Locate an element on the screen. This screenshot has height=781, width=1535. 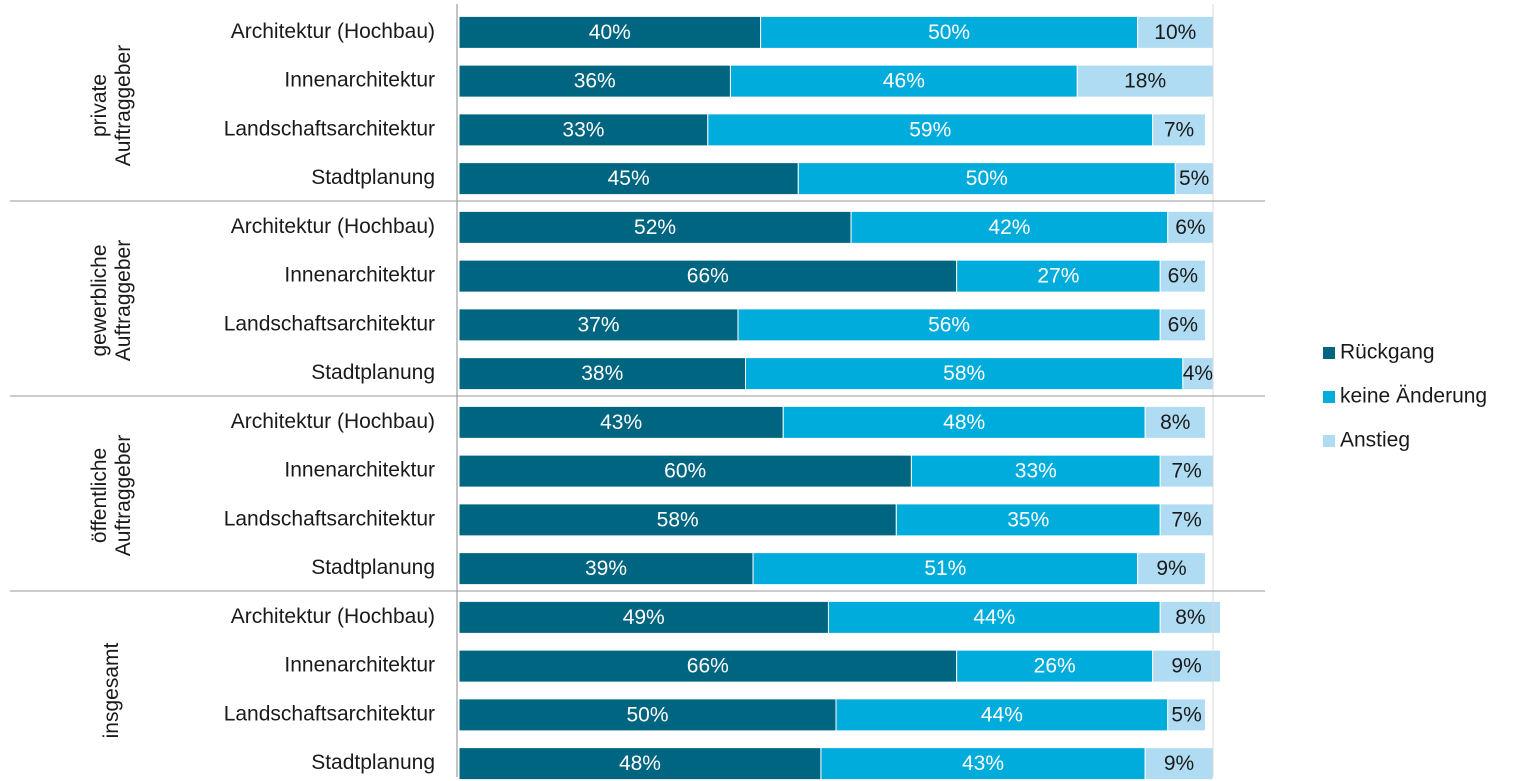
value-label: 40% is located at coordinates (610, 32).